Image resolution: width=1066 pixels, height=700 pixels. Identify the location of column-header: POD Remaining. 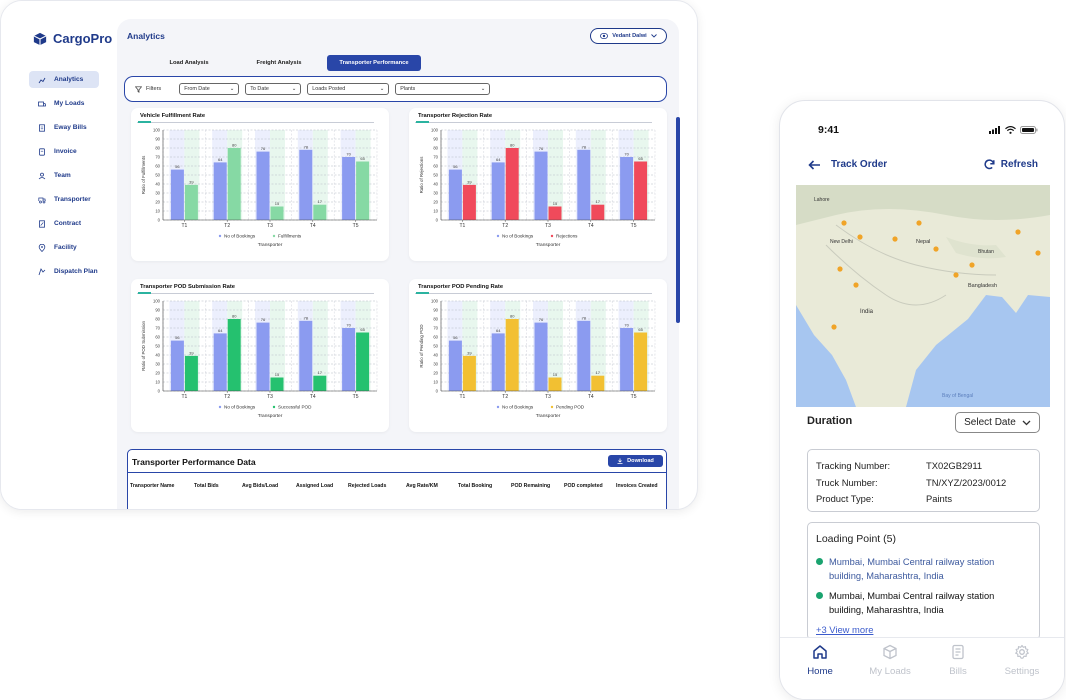
(531, 486).